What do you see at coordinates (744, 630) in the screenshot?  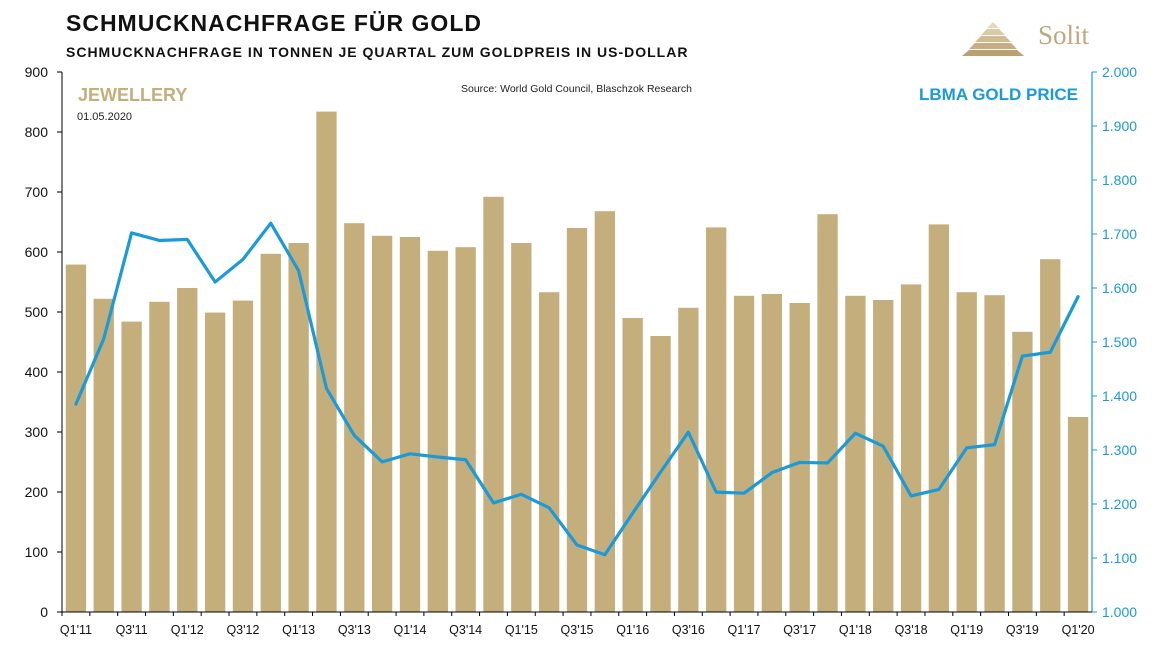 I see `x-tick-label: Q1'17` at bounding box center [744, 630].